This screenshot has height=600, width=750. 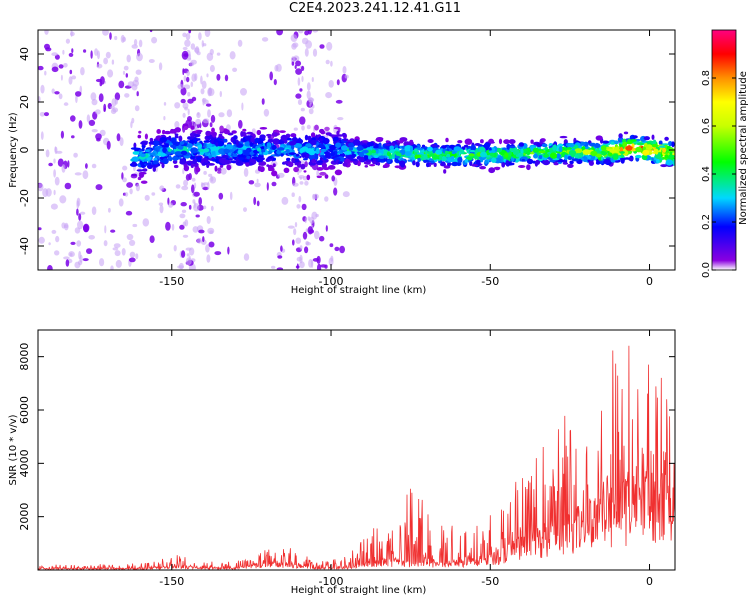 What do you see at coordinates (24, 517) in the screenshot?
I see `y-tick-label: 2000` at bounding box center [24, 517].